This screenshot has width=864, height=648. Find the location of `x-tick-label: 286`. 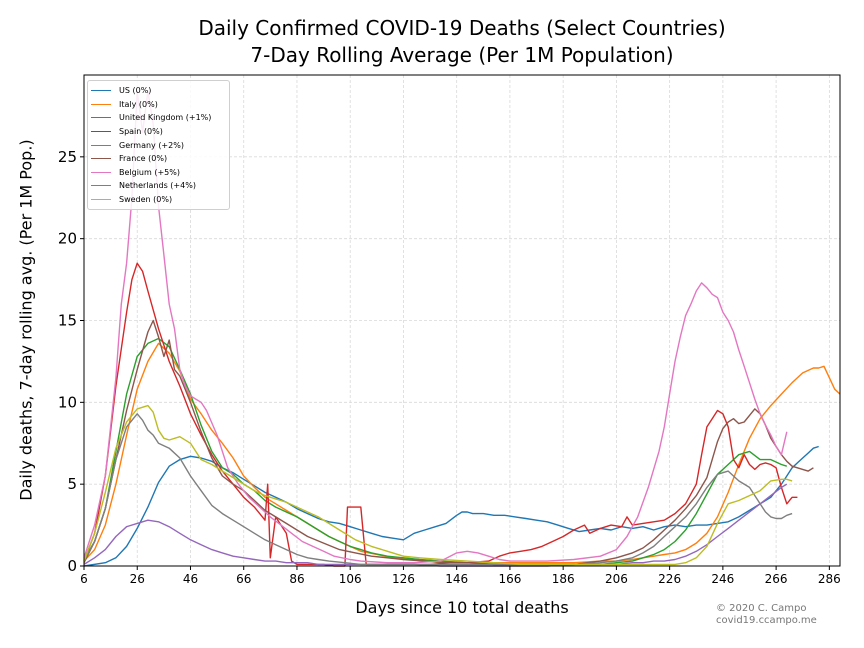

x-tick-label: 286 is located at coordinates (829, 579).